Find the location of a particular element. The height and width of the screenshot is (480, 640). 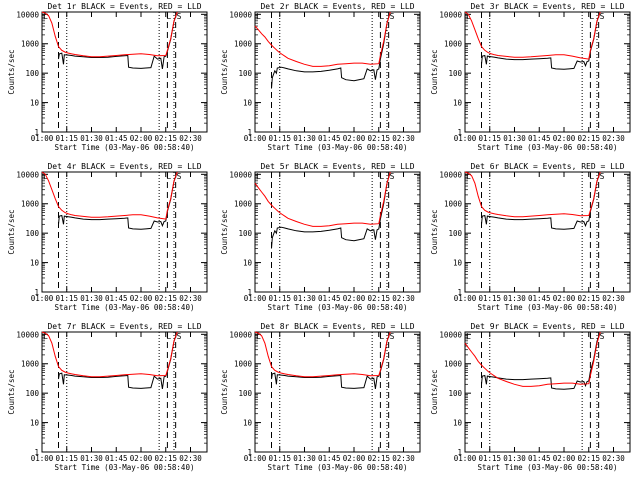

panel-title: Det 5r BLACK = Events, RED = LLD is located at coordinates (337, 166).